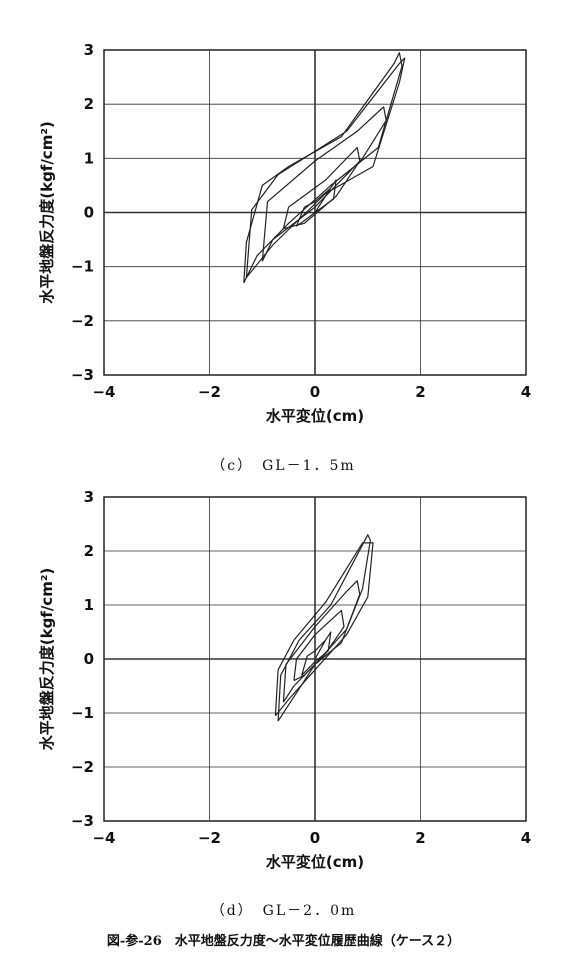 The width and height of the screenshot is (567, 980). I want to click on chart-caption-c: （c） GL－1．5m, so click(283, 466).